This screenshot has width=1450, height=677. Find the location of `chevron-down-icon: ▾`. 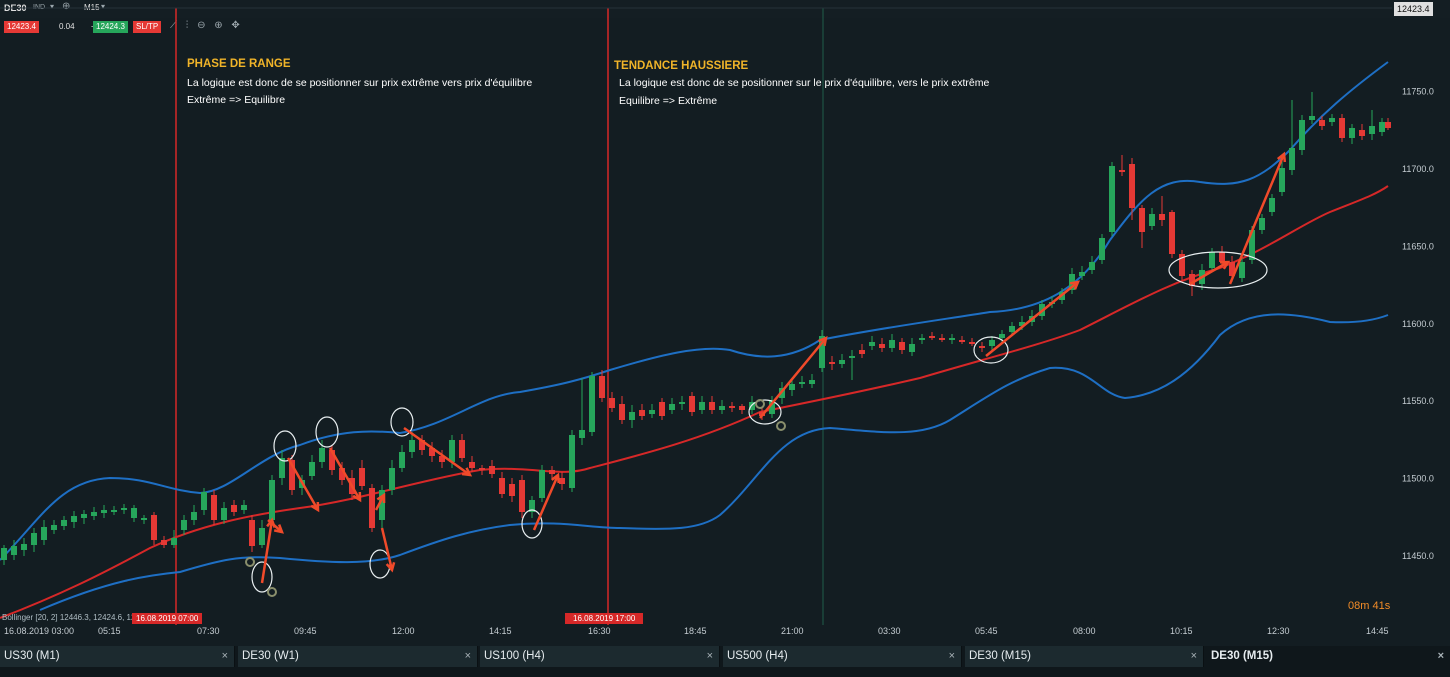

chevron-down-icon: ▾ is located at coordinates (52, 6).